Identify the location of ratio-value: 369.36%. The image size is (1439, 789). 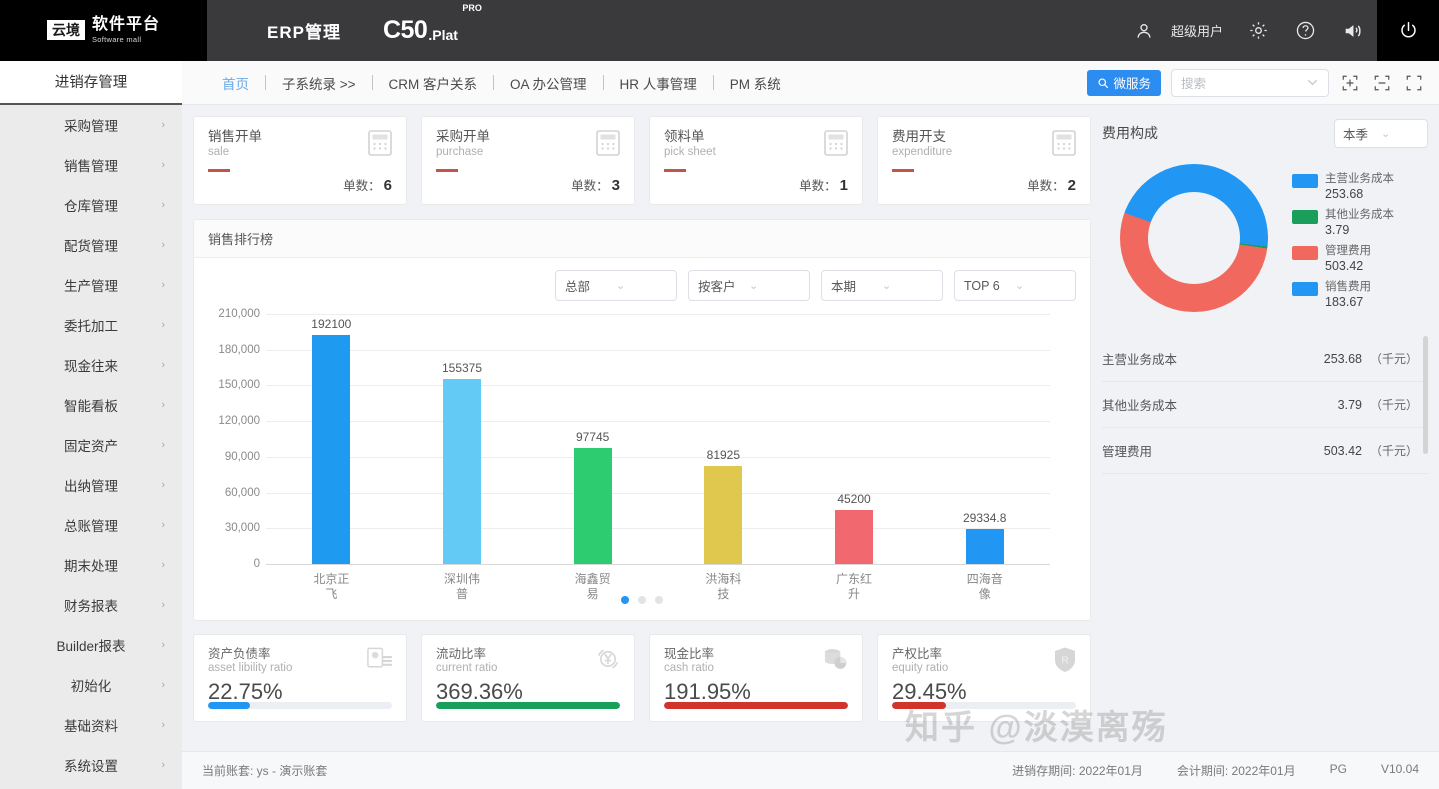
(479, 691).